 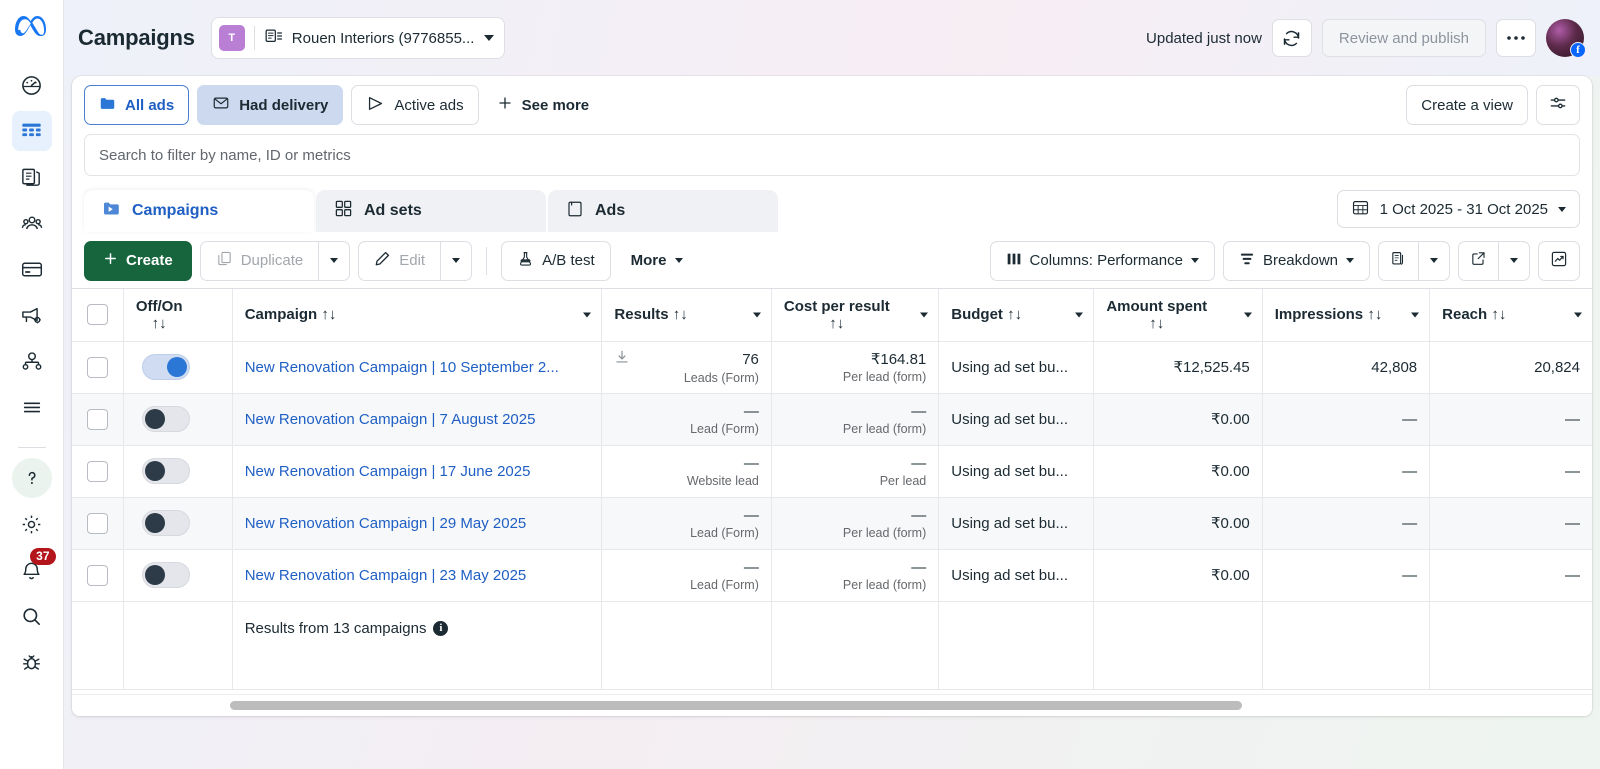 I want to click on column-label: Impressions, so click(x=1319, y=315).